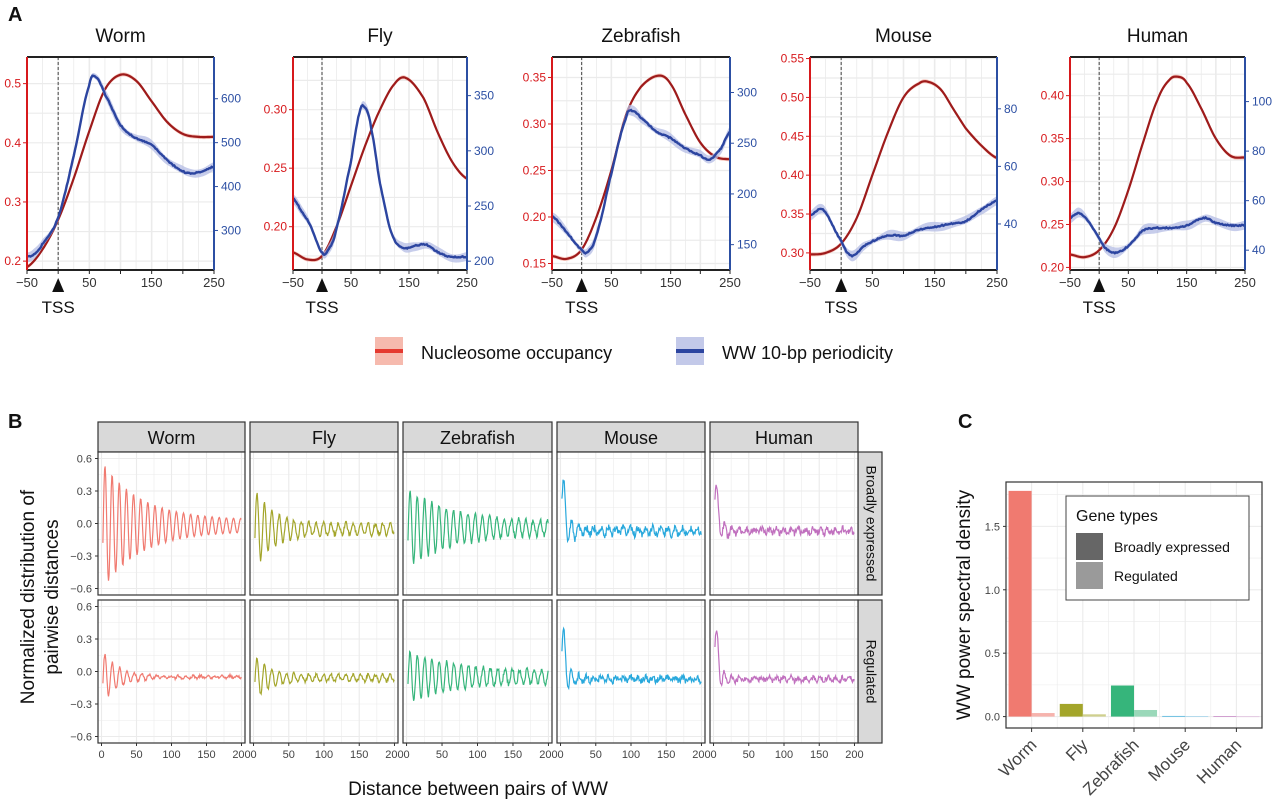  Describe the element at coordinates (326, 680) in the screenshot. I see `facet-panel-fly-regulated: 0 50 100 150 200` at that location.